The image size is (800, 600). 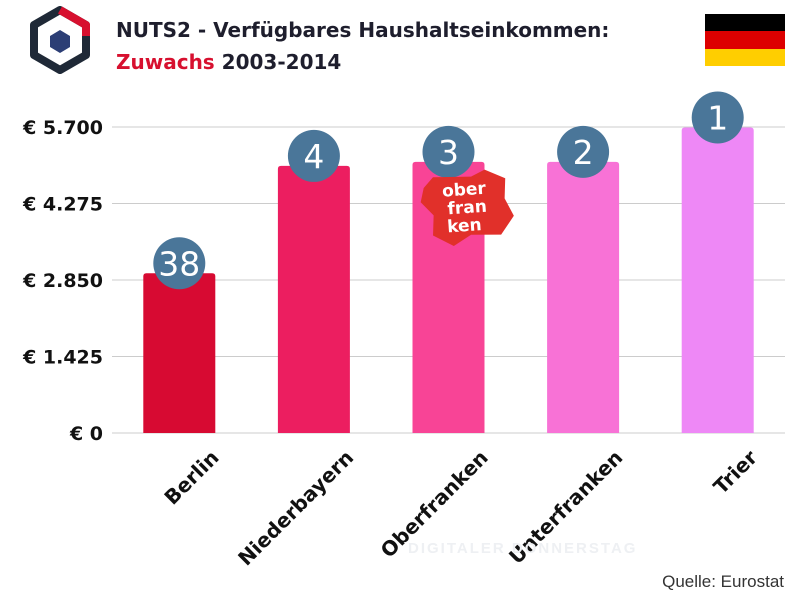 I want to click on rank-badge-label: 1, so click(x=717, y=118).